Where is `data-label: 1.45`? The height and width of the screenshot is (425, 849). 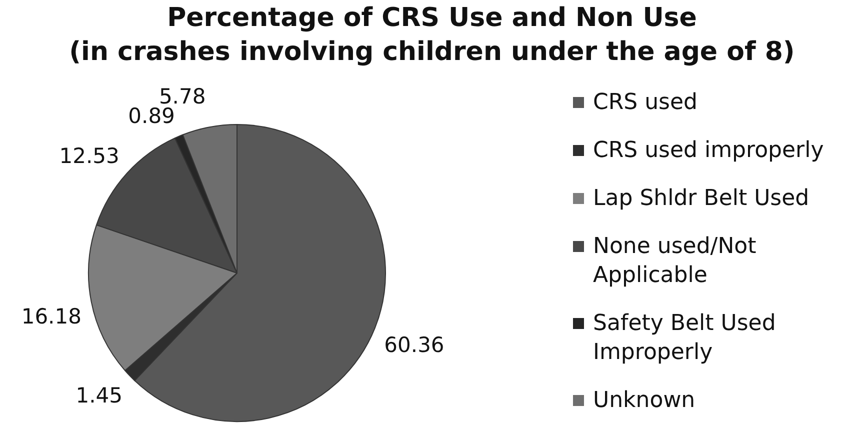
data-label: 1.45 is located at coordinates (99, 396).